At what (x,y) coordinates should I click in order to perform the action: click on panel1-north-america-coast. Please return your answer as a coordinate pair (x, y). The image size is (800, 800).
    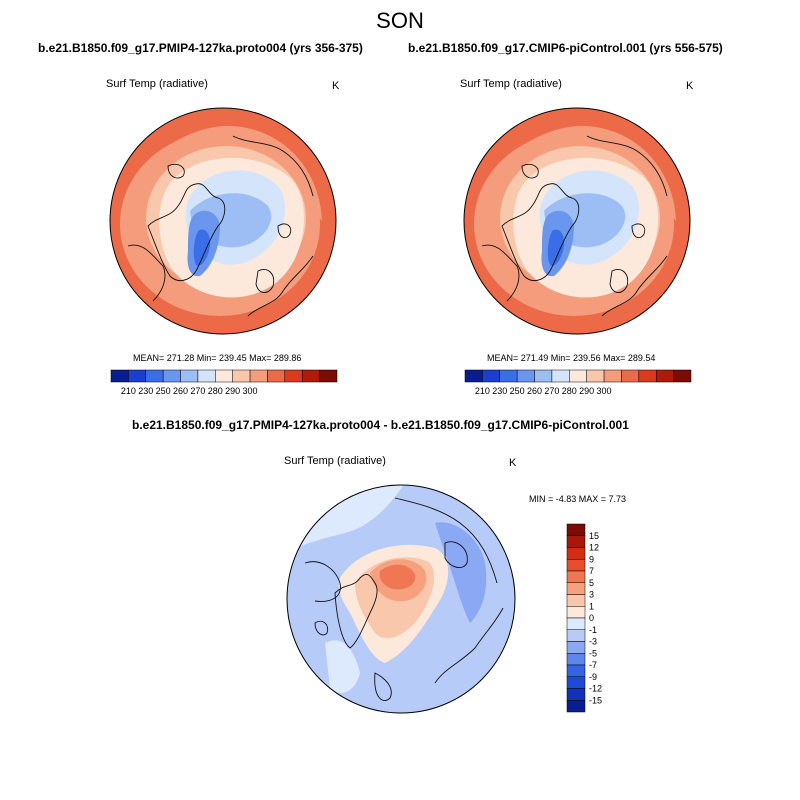
    Looking at the image, I should click on (146, 273).